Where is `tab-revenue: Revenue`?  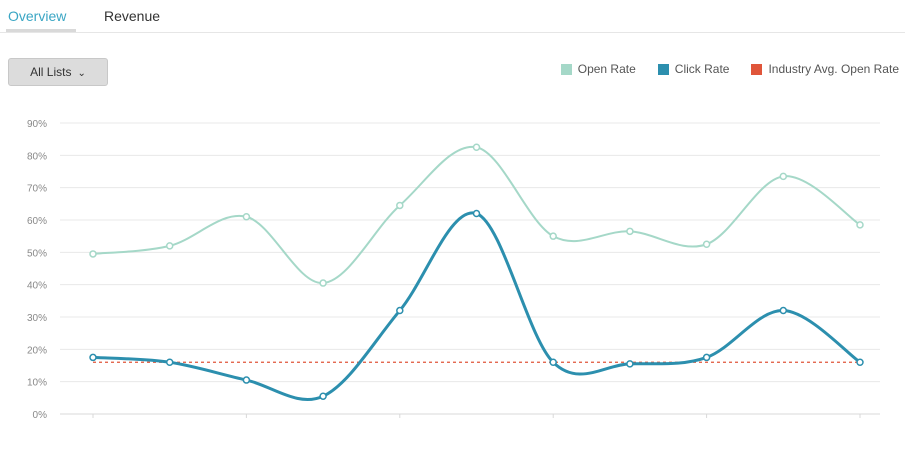
tab-revenue: Revenue is located at coordinates (132, 16).